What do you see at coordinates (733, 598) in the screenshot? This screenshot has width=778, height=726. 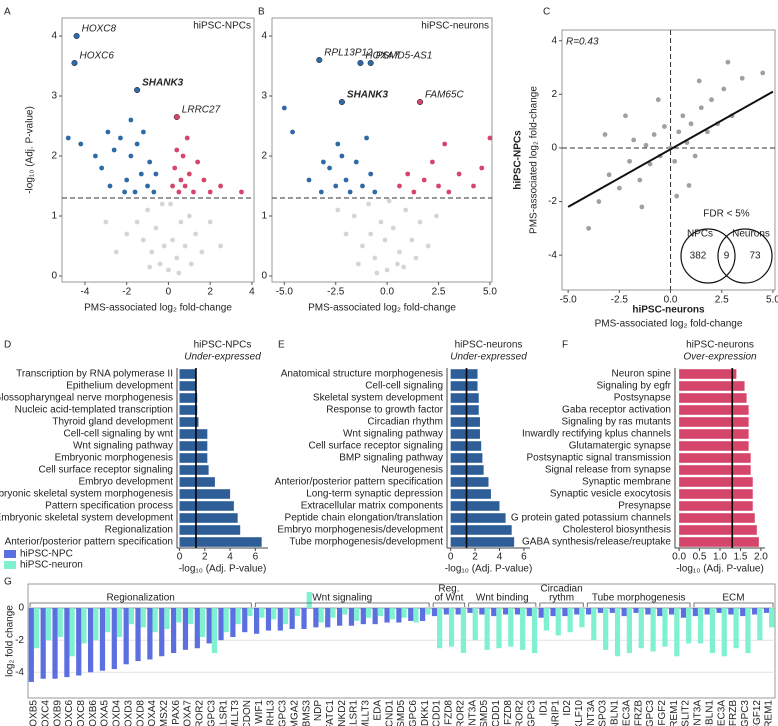 I see `group-label: ECM` at bounding box center [733, 598].